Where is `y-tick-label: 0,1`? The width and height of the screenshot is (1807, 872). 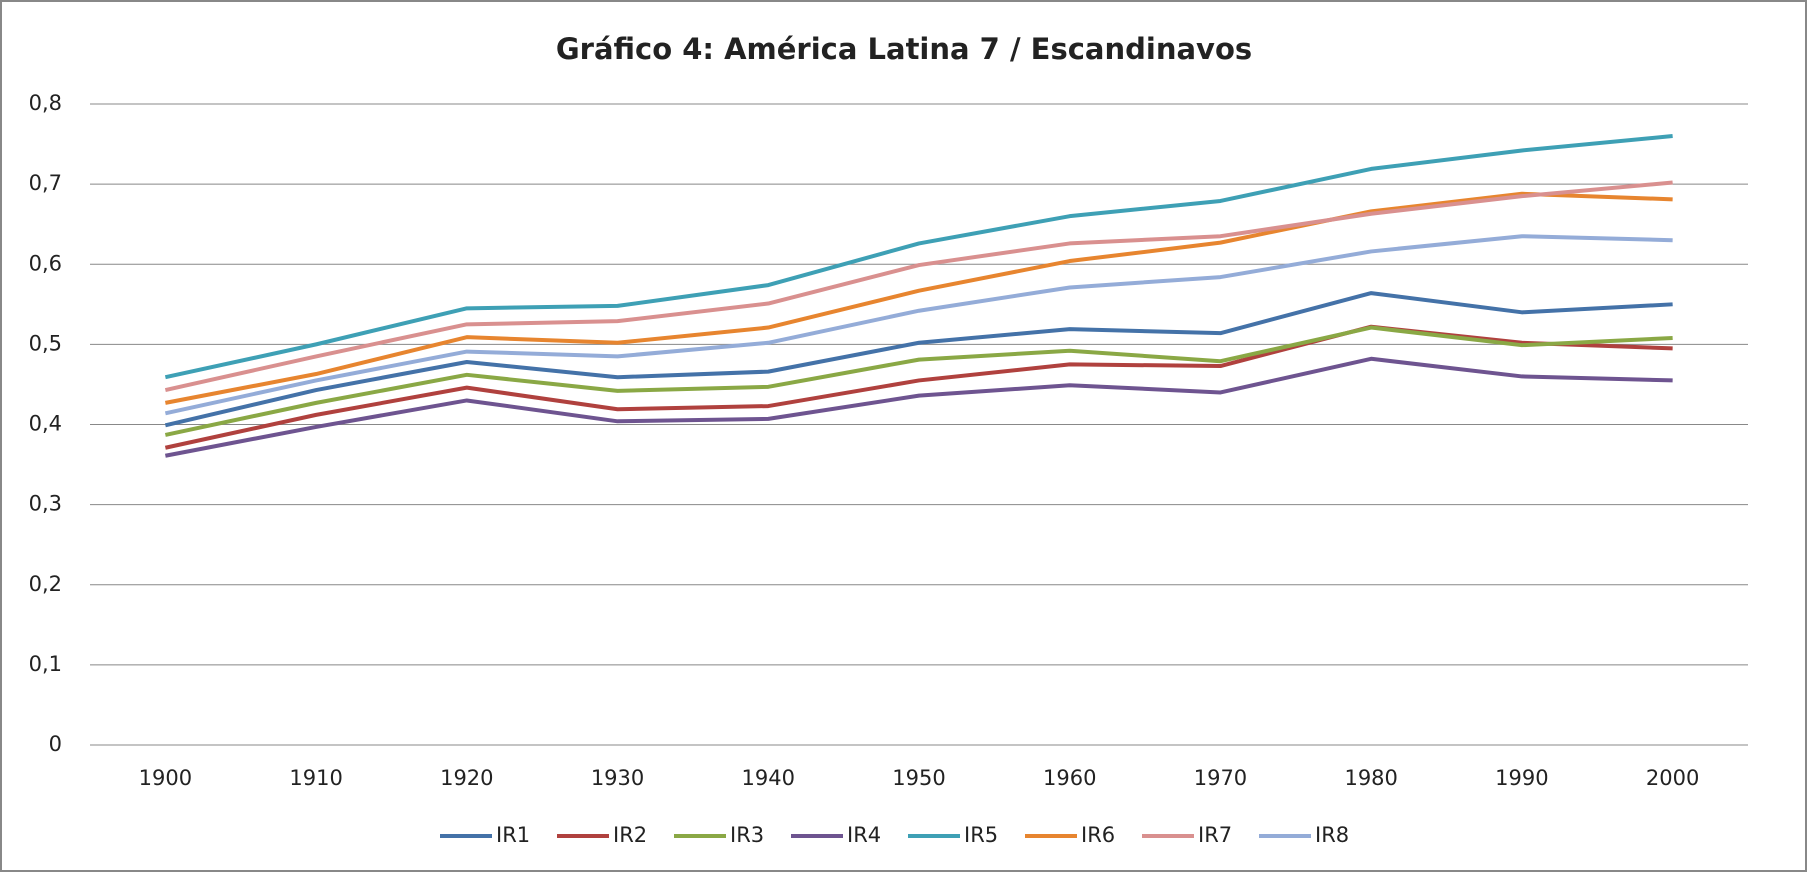
y-tick-label: 0,1 is located at coordinates (45, 664).